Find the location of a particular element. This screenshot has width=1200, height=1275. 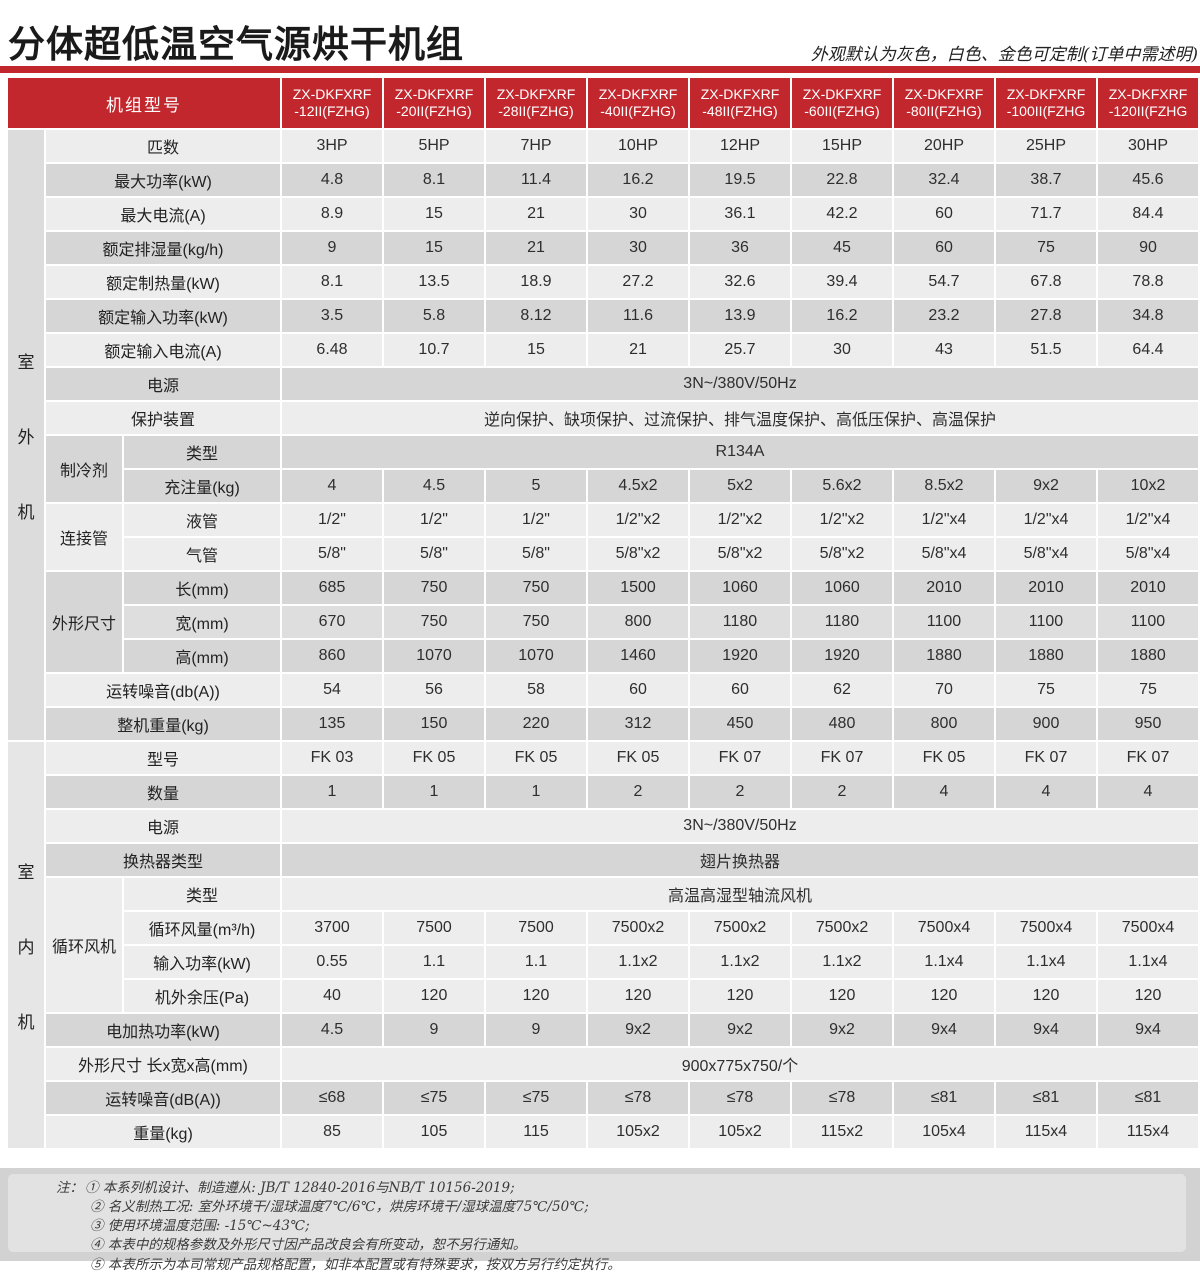

spec-label: 保护装置 is located at coordinates (163, 418).